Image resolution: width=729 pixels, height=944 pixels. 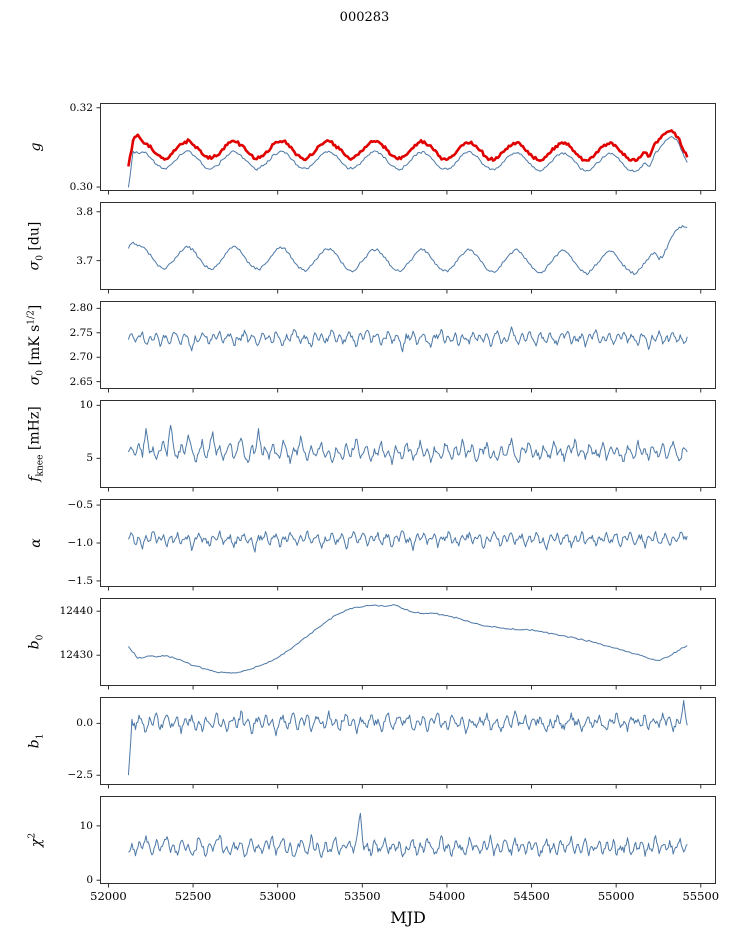 I want to click on series-fknee, so click(x=407, y=445).